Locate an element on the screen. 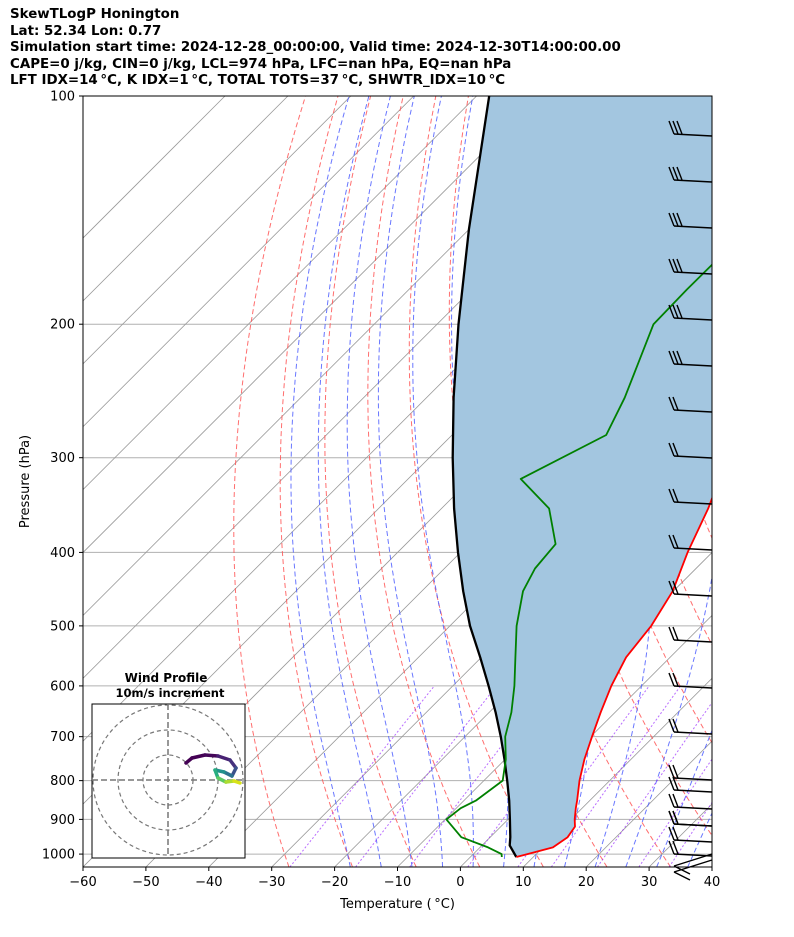  y-tick-label: 300 is located at coordinates (62, 458).